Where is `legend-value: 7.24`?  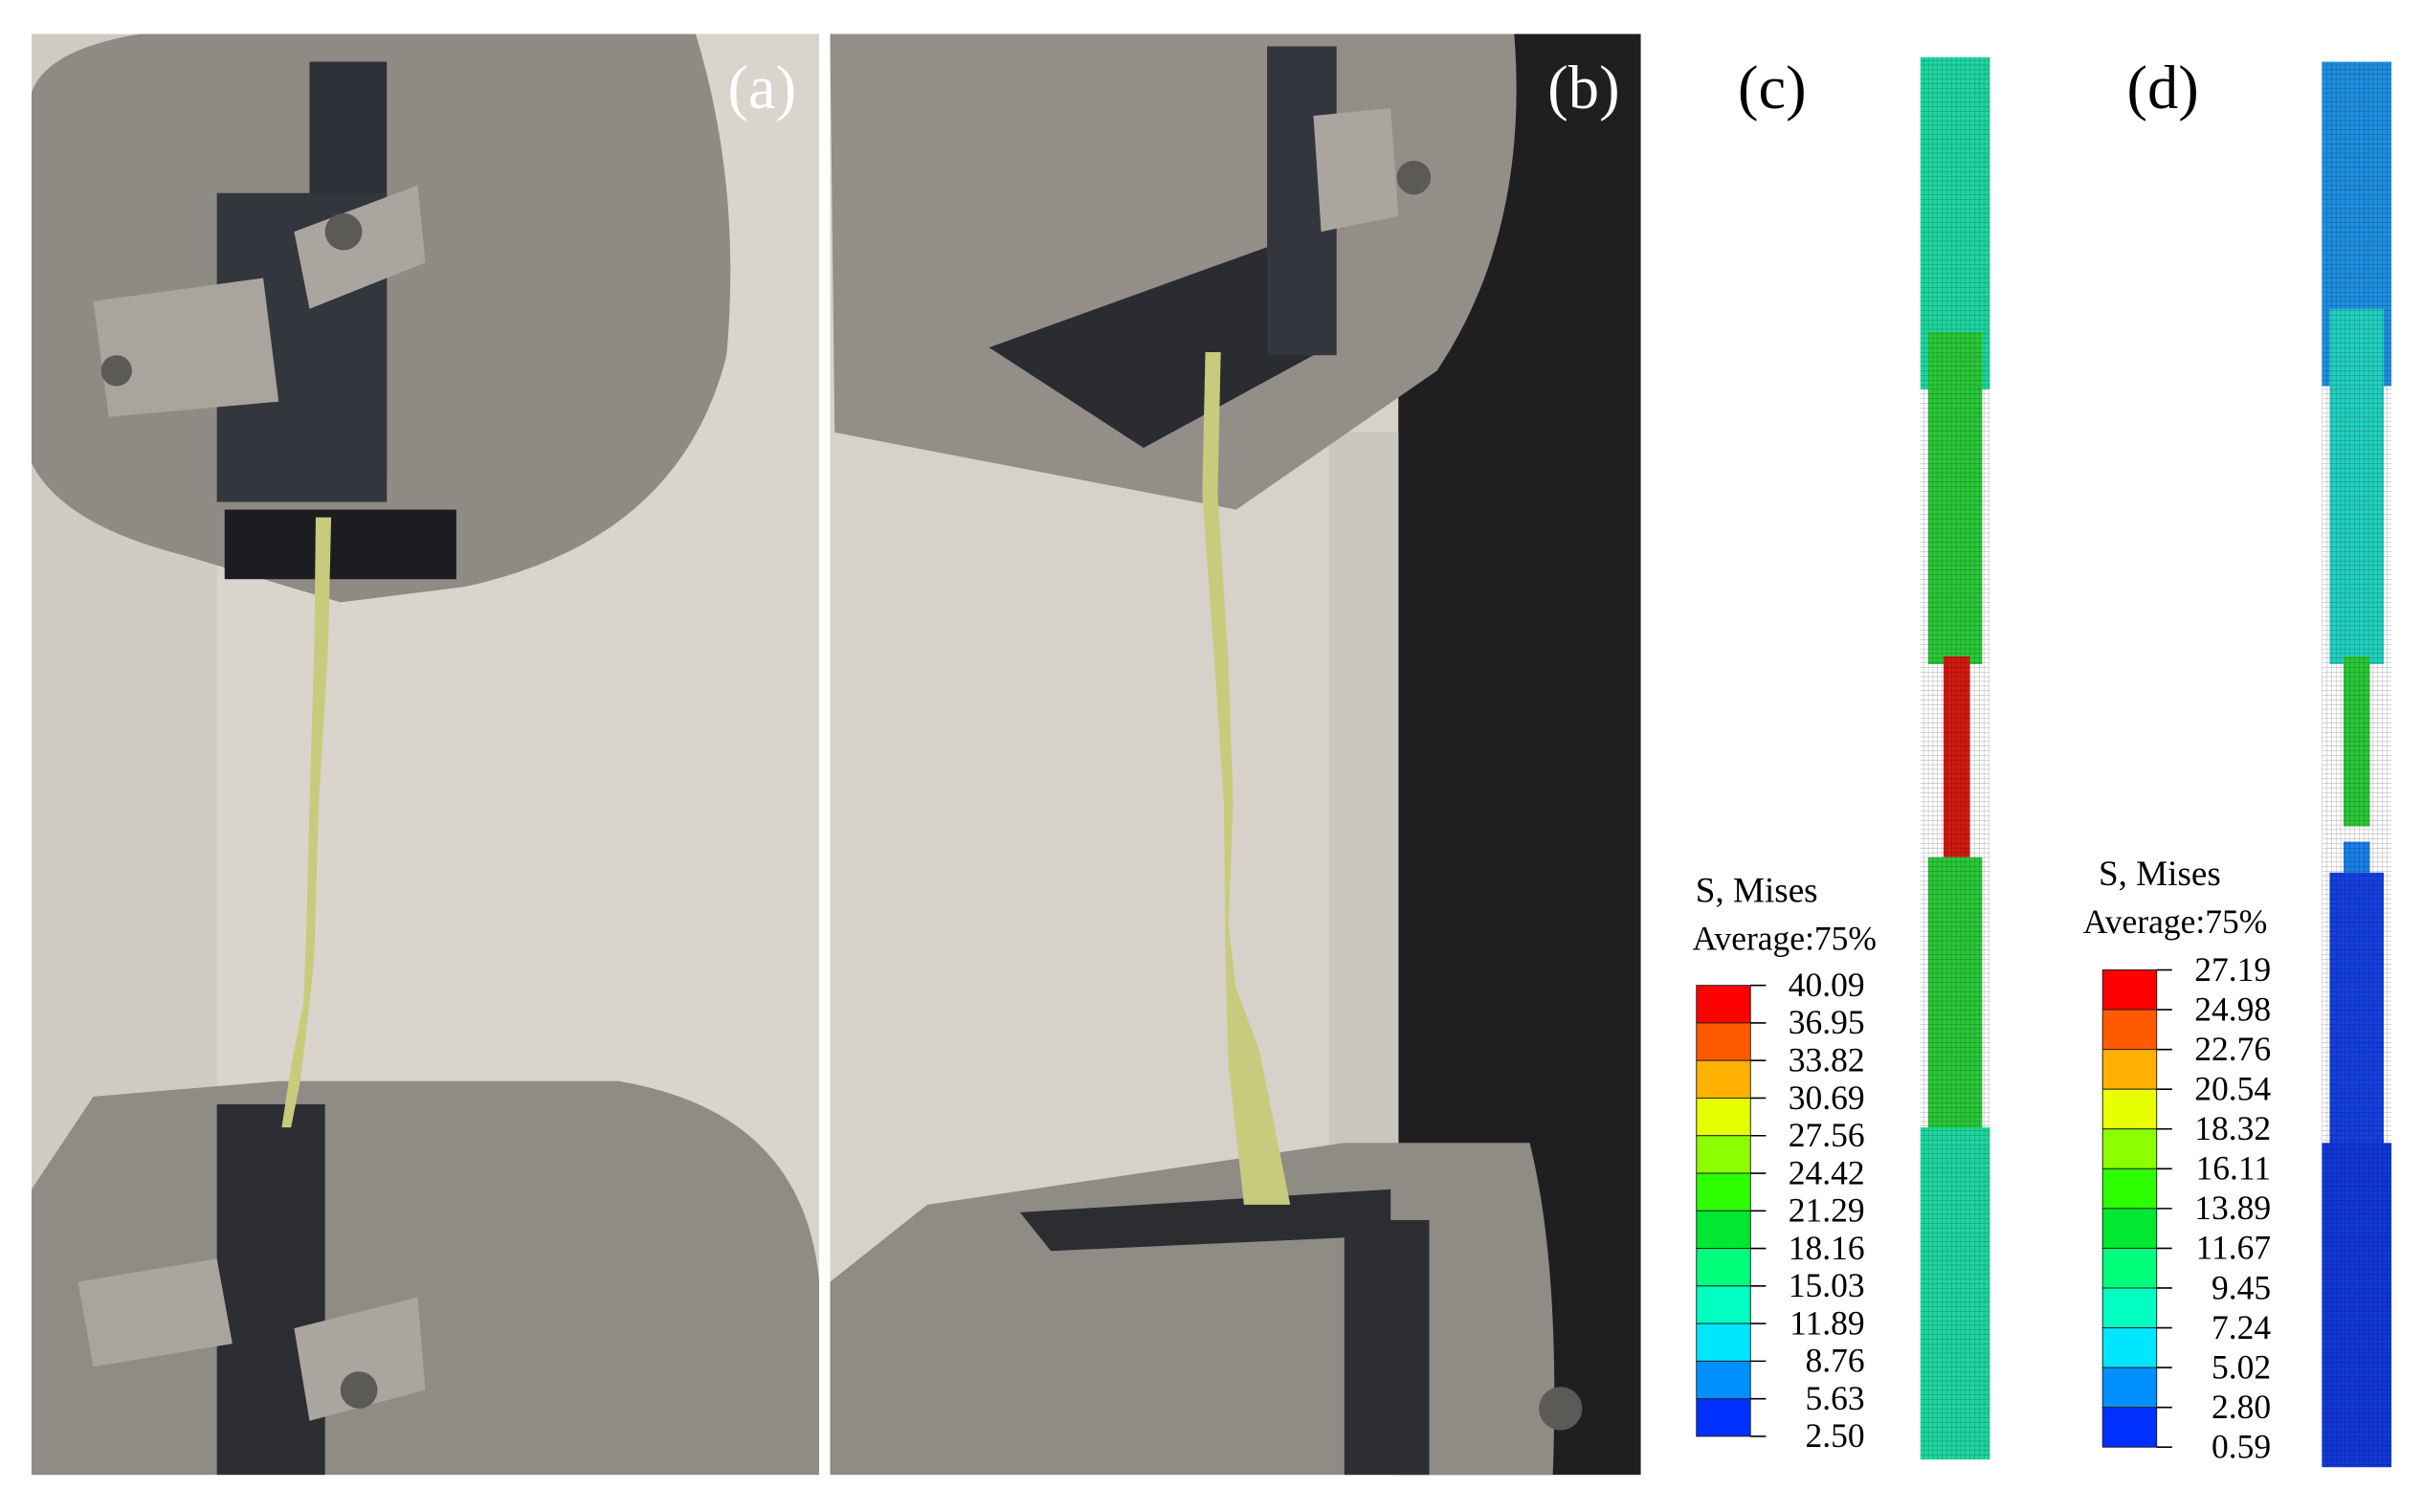
legend-value: 7.24 is located at coordinates (2241, 1327).